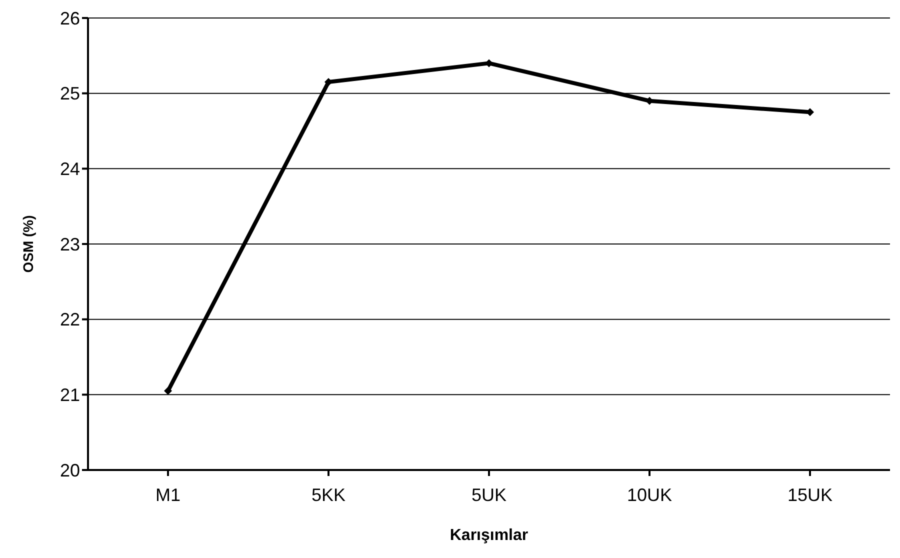 The width and height of the screenshot is (900, 558). Describe the element at coordinates (70, 244) in the screenshot. I see `y-tick-label: 23` at that location.